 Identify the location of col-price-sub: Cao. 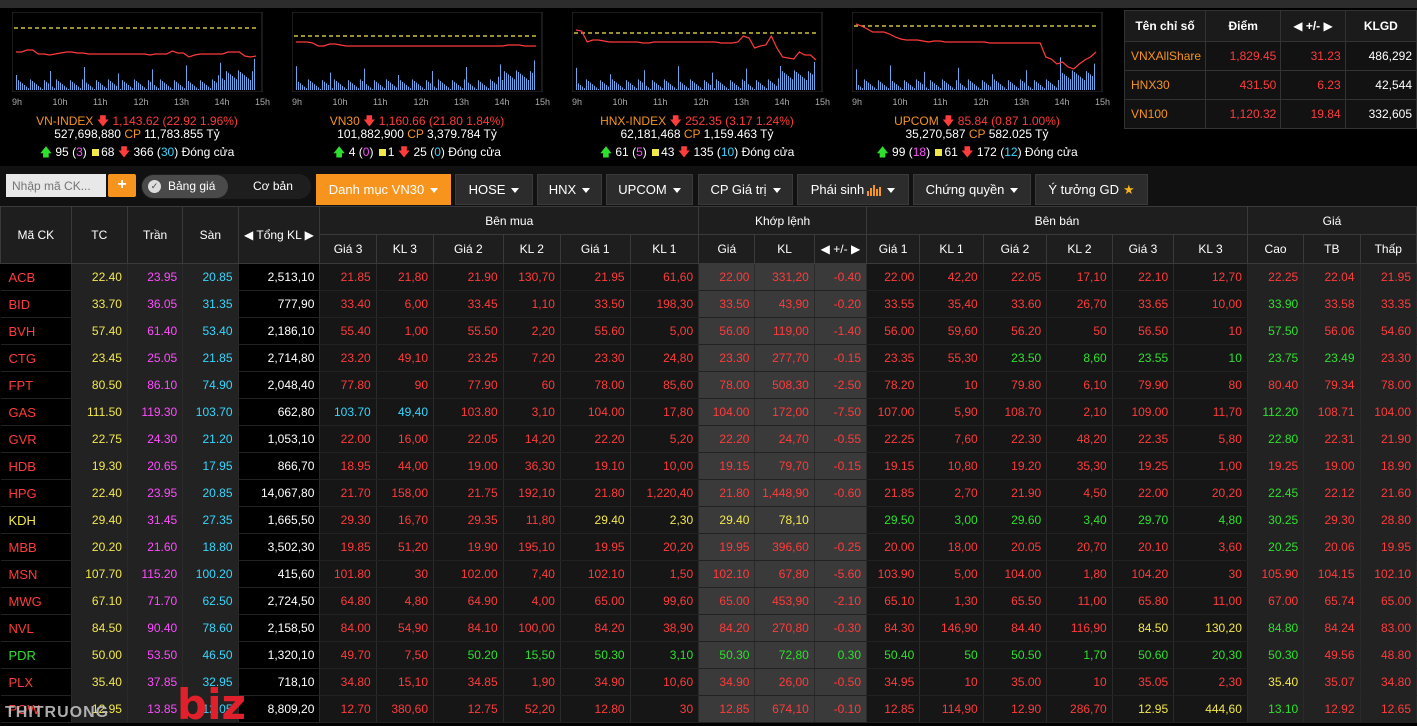
(1275, 249).